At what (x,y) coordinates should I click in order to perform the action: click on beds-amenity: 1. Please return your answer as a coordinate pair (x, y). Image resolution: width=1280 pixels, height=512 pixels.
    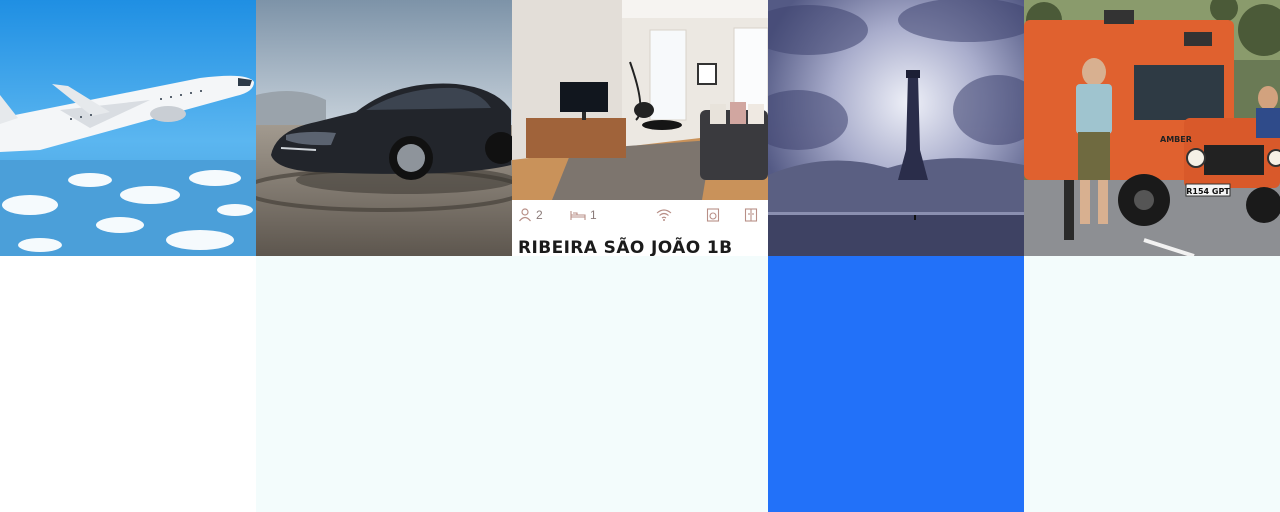
    Looking at the image, I should click on (583, 215).